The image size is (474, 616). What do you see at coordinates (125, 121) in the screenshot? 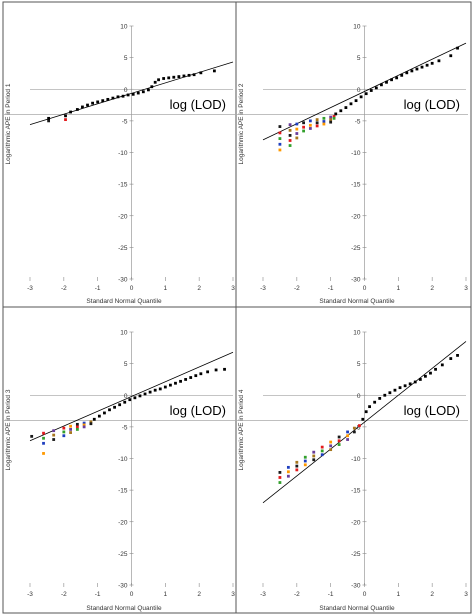
I see `y-tick-label: -5` at bounding box center [125, 121].